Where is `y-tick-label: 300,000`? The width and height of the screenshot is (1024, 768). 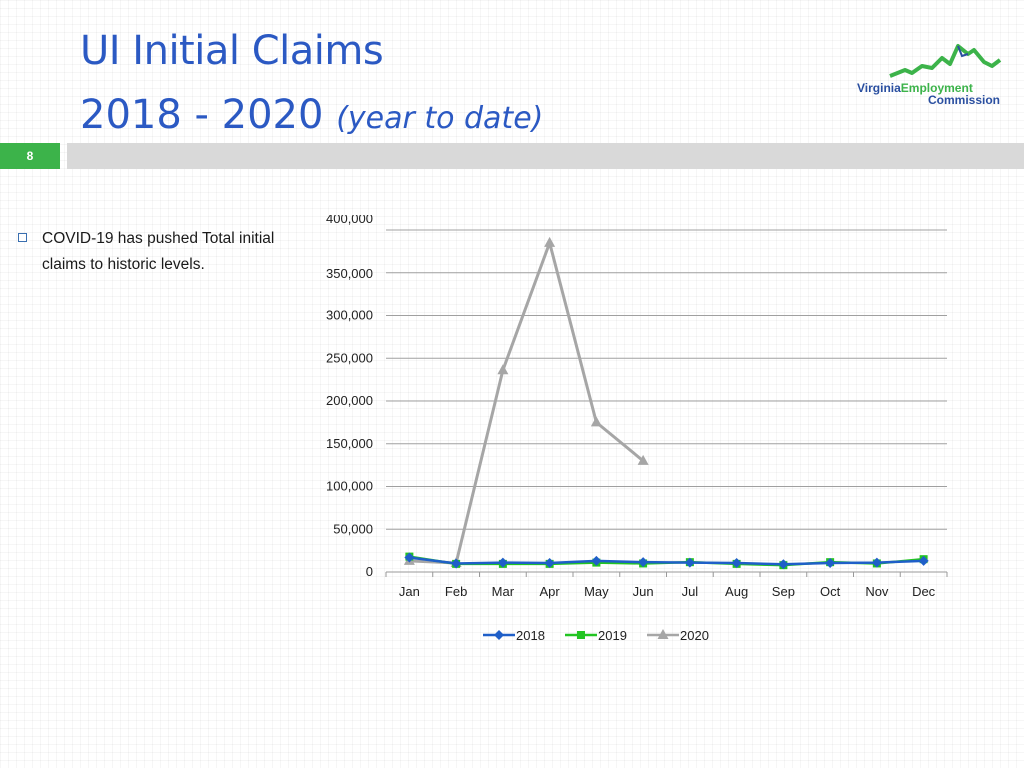 y-tick-label: 300,000 is located at coordinates (349, 315).